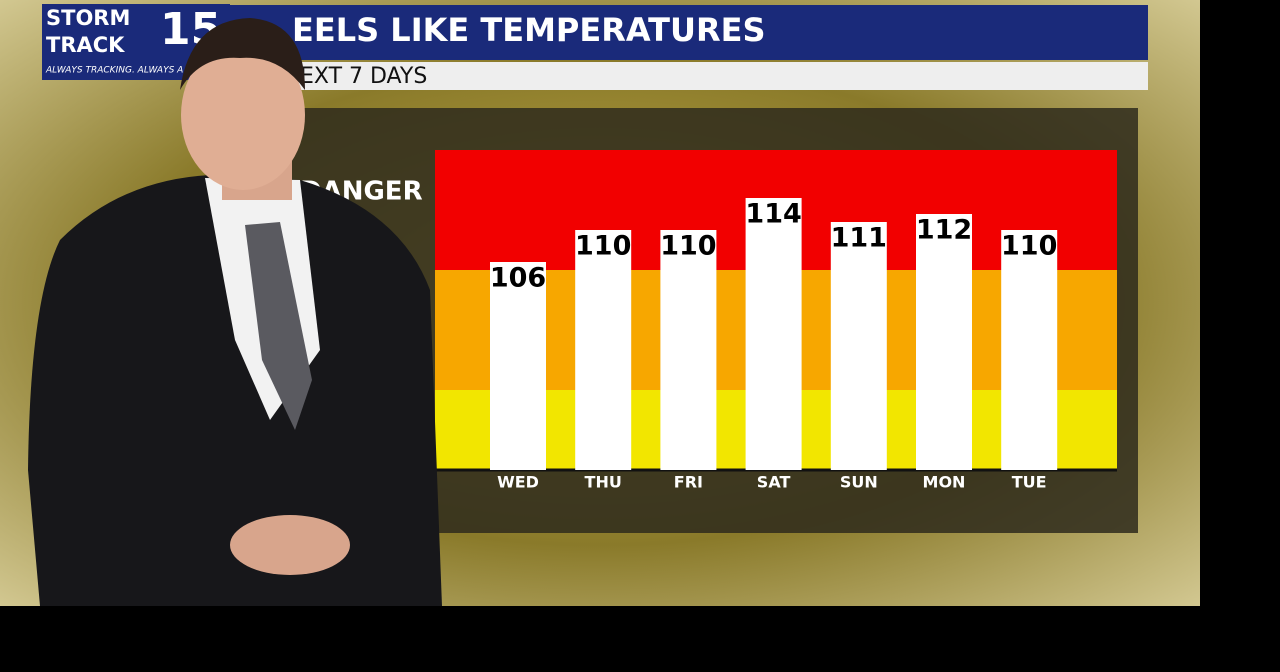 The height and width of the screenshot is (672, 1280). I want to click on value-label: 112, so click(944, 230).